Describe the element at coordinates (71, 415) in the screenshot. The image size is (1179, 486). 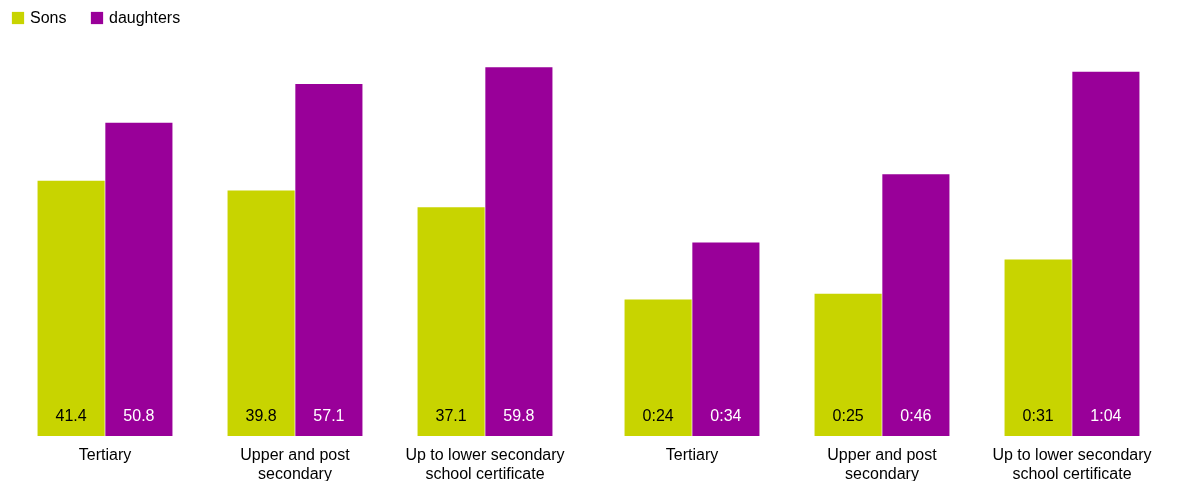
I see `data-label: 41.4` at that location.